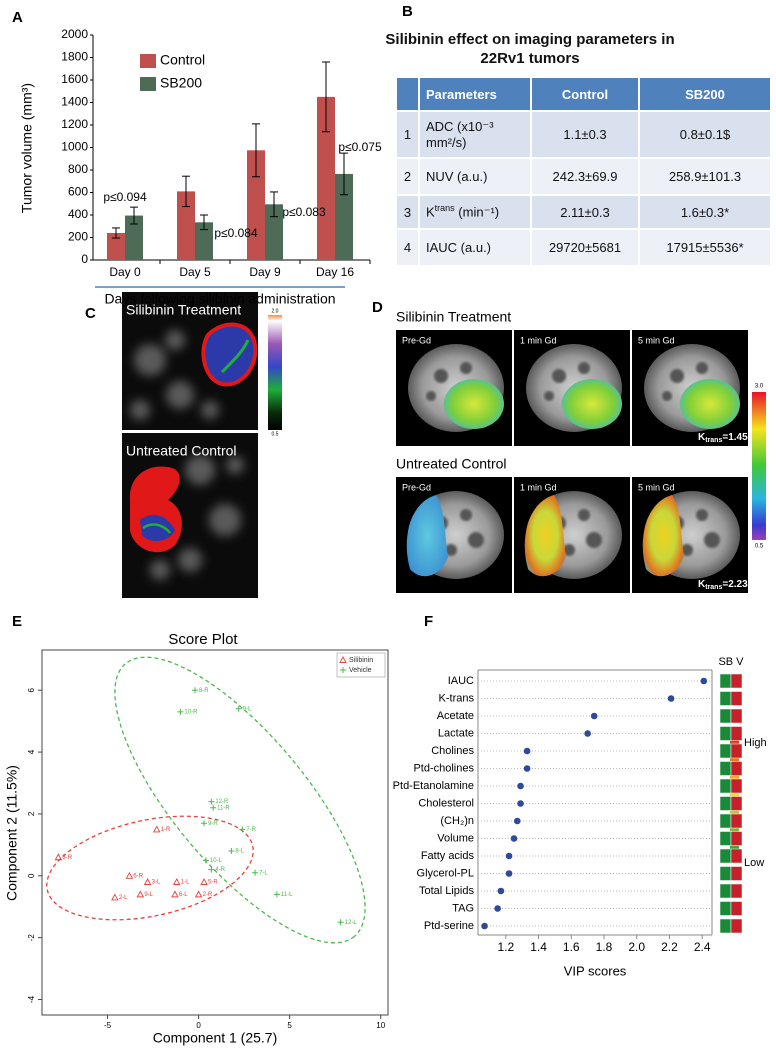 This screenshot has width=776, height=1050. I want to click on annotation: p≤0.094, so click(125, 197).